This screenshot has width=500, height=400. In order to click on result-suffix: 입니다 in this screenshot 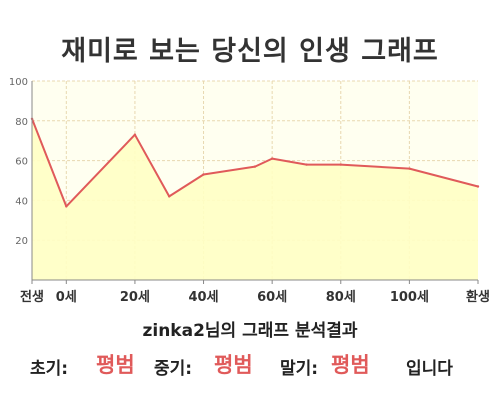, I will do `click(429, 369)`.